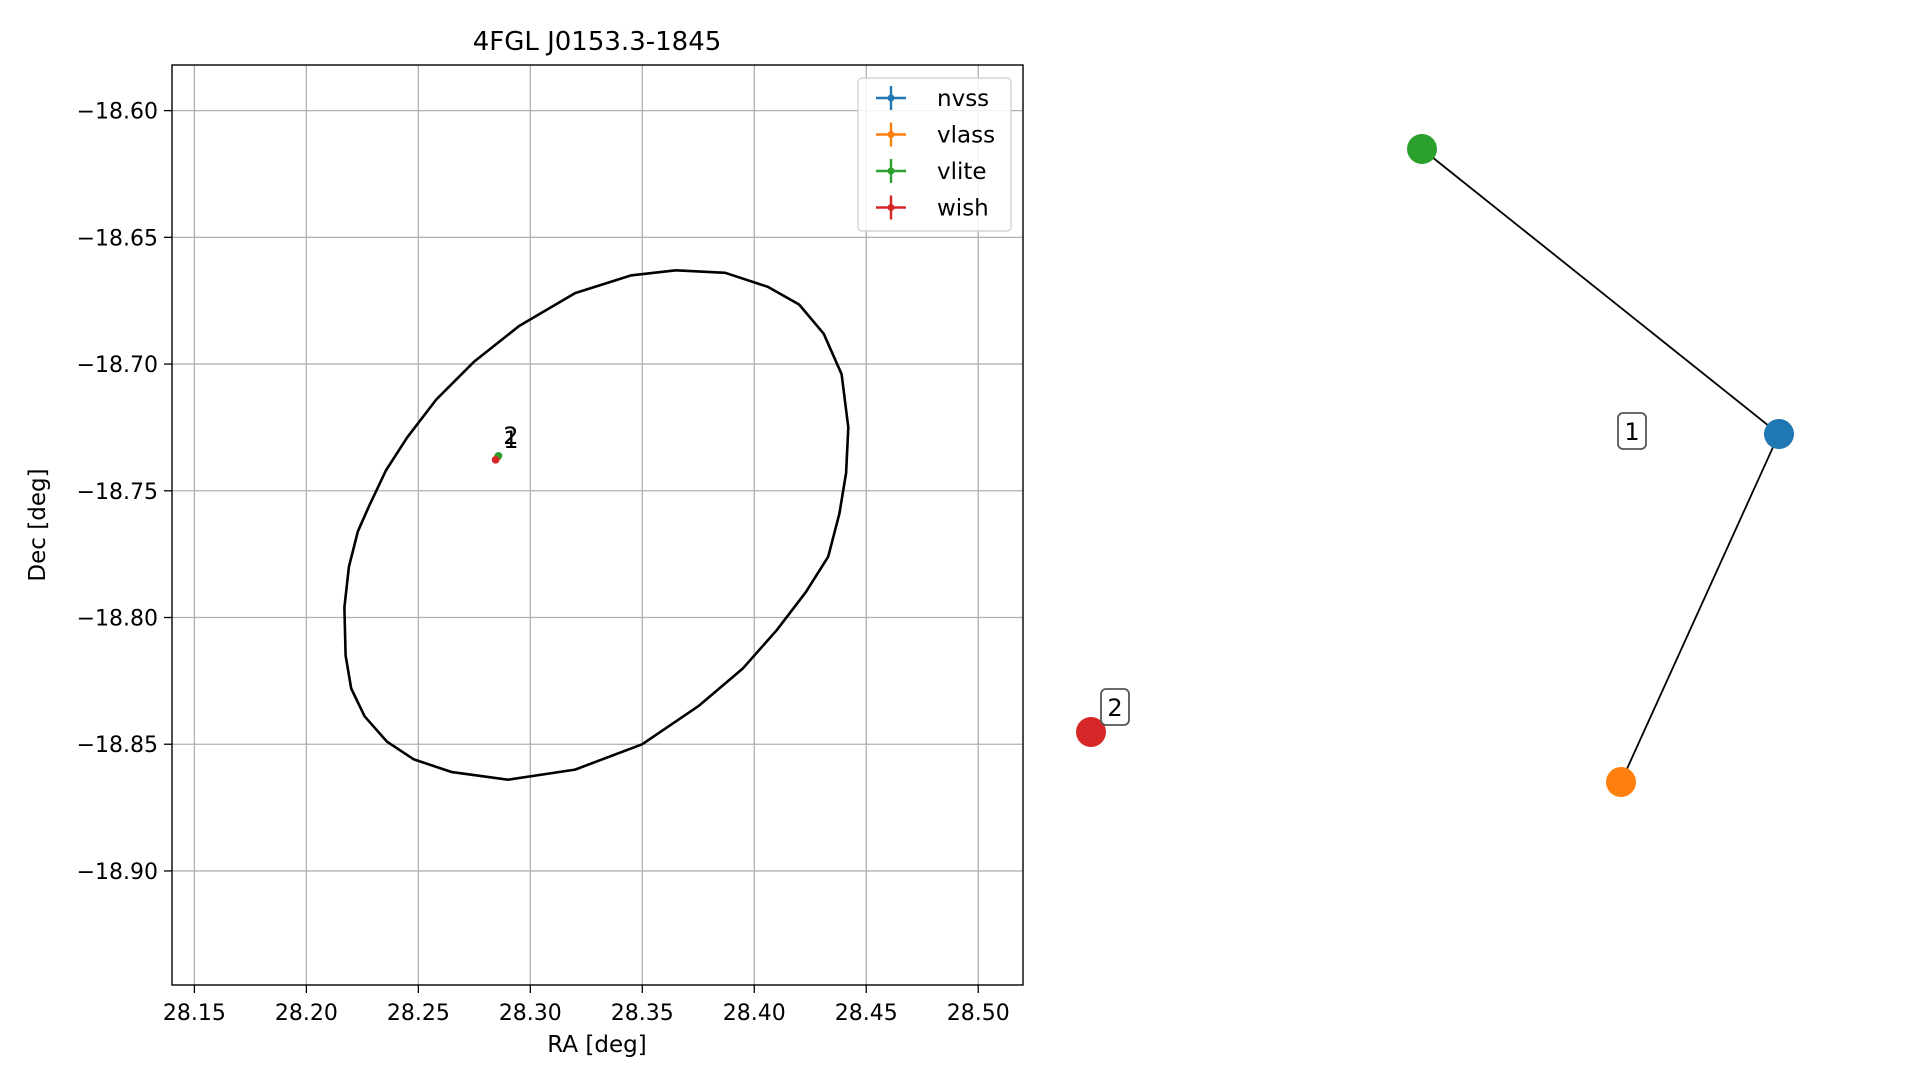 This screenshot has height=1080, width=1919. What do you see at coordinates (596, 1045) in the screenshot?
I see `x-axis-label: RA [deg]` at bounding box center [596, 1045].